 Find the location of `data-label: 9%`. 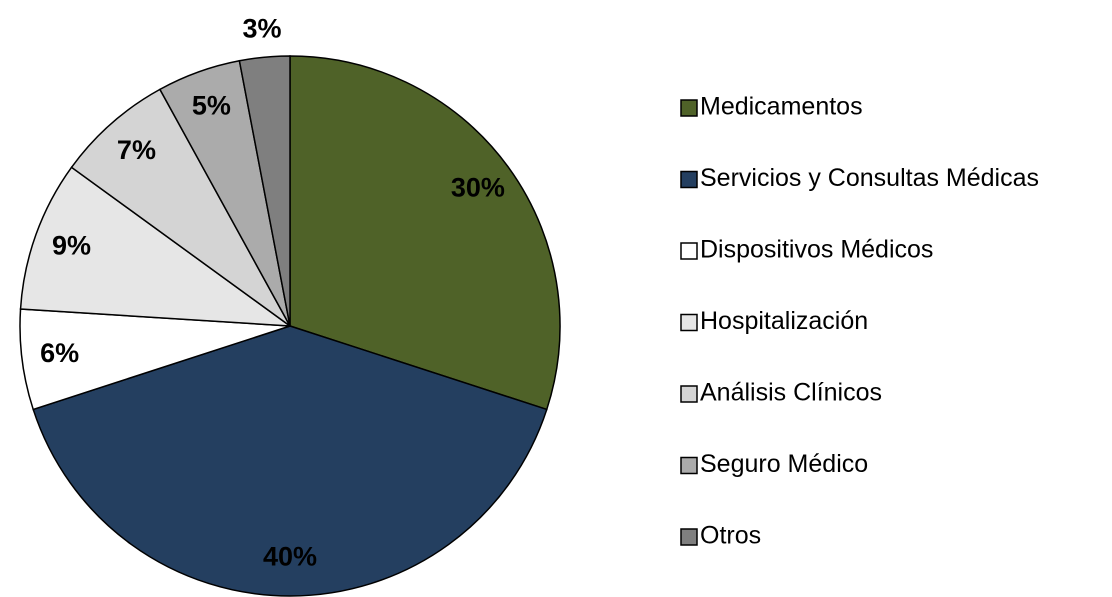

data-label: 9% is located at coordinates (71, 245).